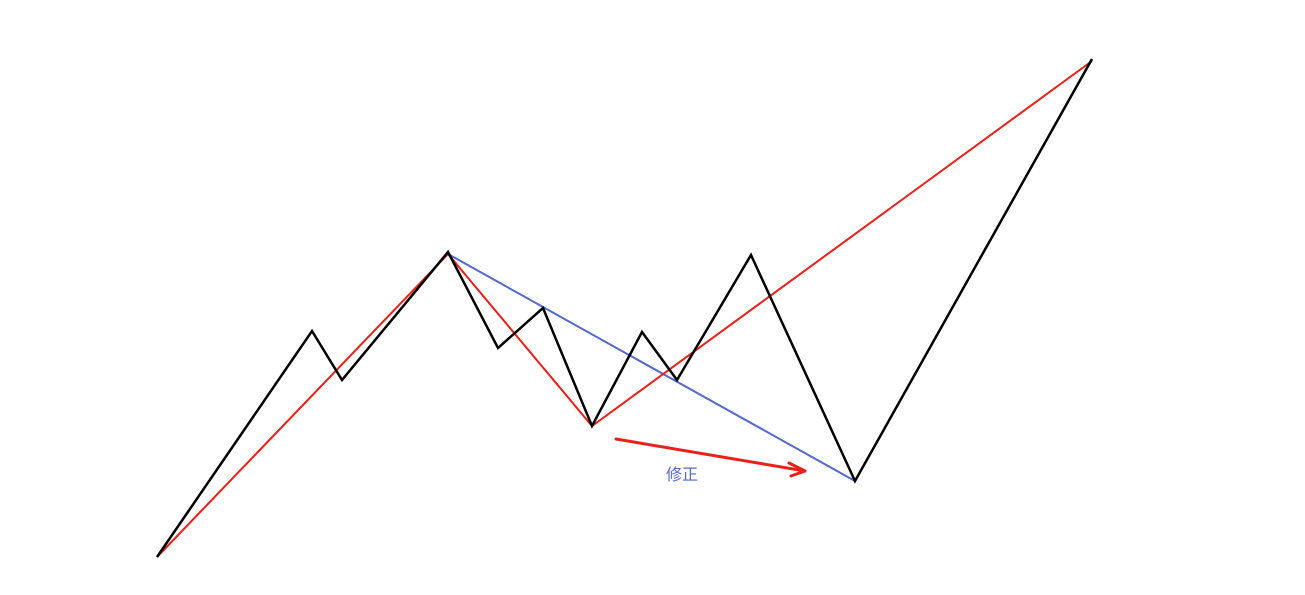 The width and height of the screenshot is (1305, 595). I want to click on correction-arrow, so click(710, 457).